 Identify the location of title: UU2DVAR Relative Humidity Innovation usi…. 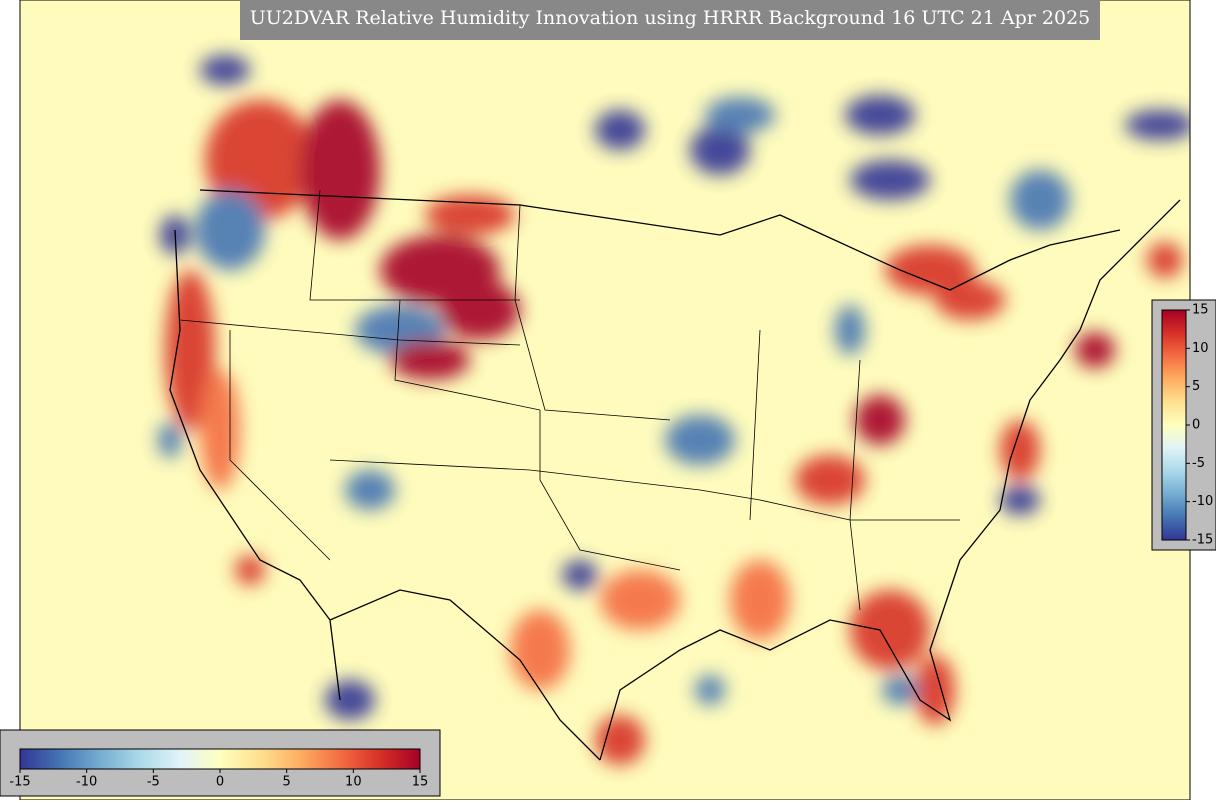
(670, 18).